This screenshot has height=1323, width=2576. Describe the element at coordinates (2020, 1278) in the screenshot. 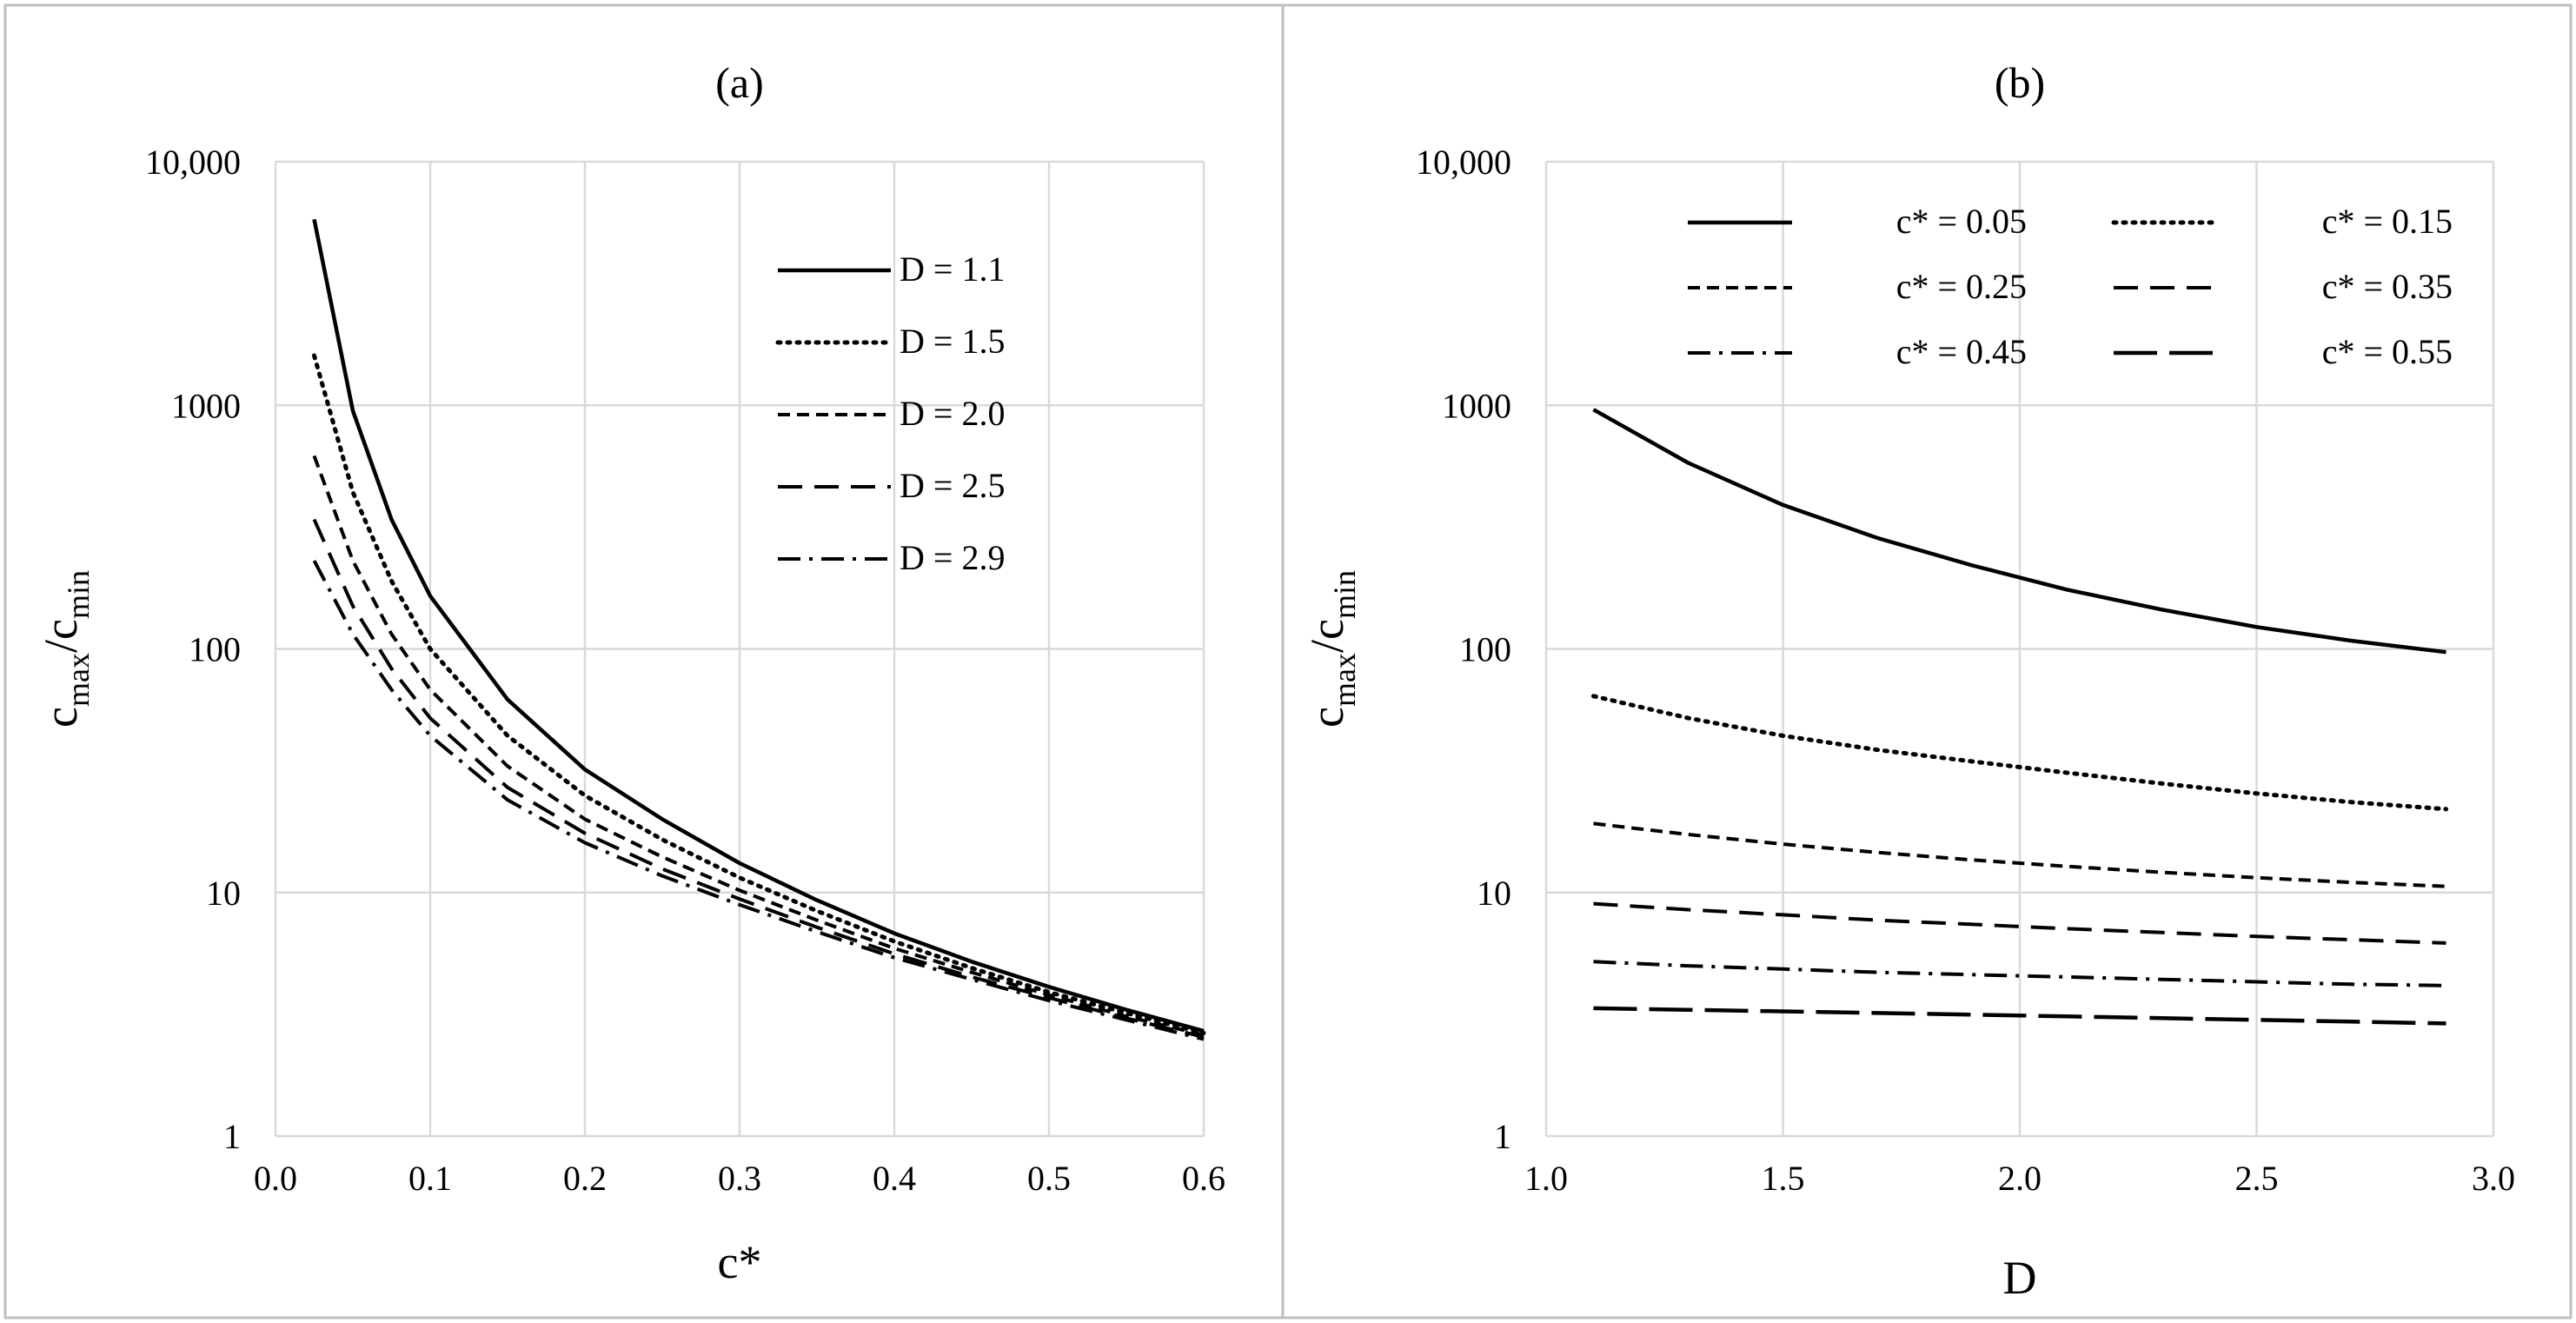

I see `x-axis-label: D` at that location.